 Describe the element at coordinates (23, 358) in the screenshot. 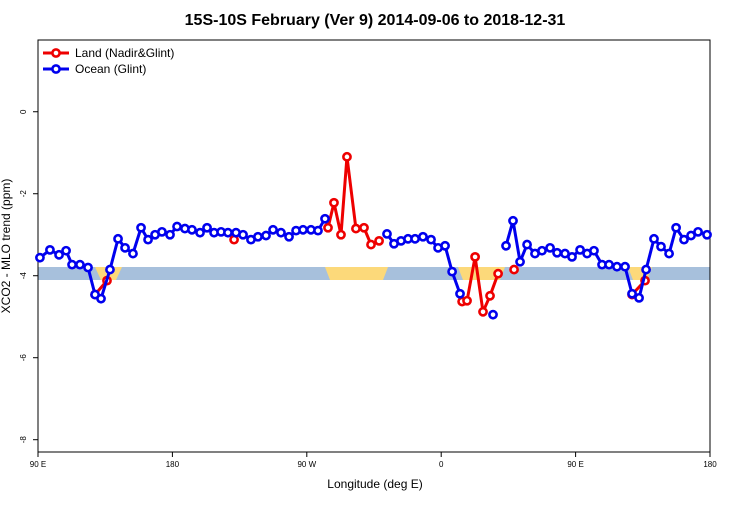

I see `y-tick-label: -6` at that location.